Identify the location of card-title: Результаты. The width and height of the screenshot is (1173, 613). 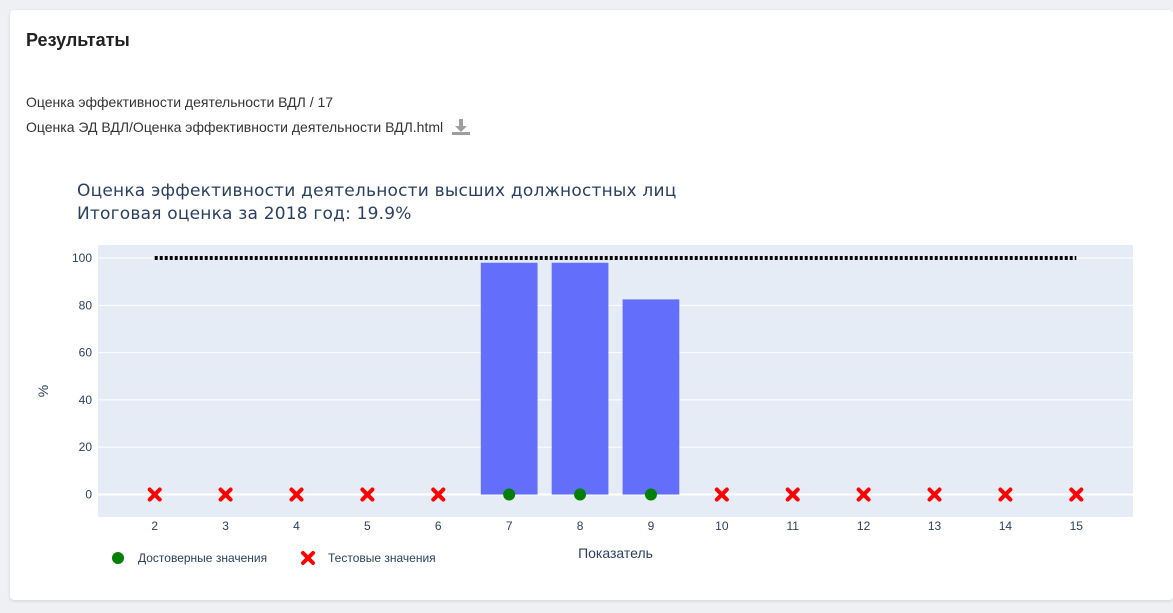
(78, 40).